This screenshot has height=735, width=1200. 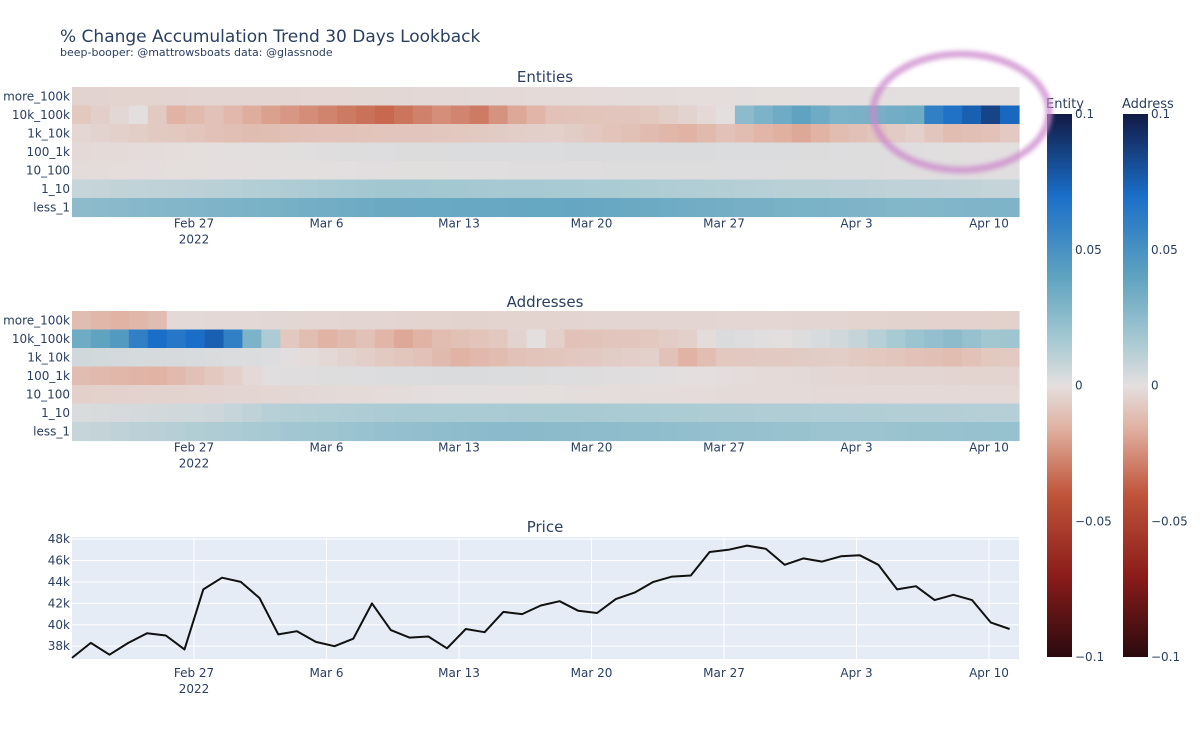 What do you see at coordinates (1160, 114) in the screenshot?
I see `colorbar-tick-label: 0.1` at bounding box center [1160, 114].